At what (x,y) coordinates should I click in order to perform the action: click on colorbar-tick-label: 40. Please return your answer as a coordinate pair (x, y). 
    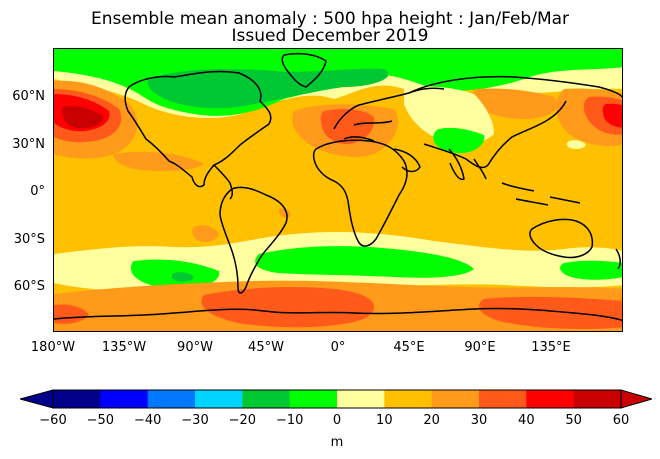
    Looking at the image, I should click on (526, 420).